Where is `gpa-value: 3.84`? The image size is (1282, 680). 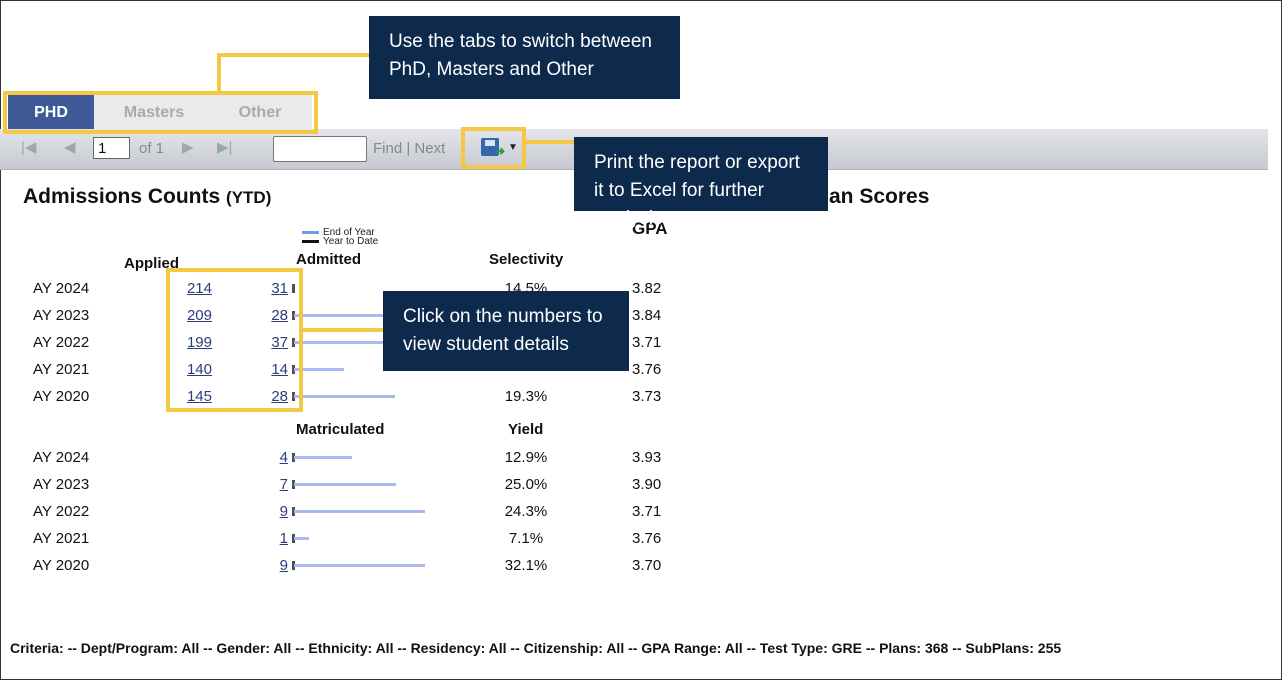 gpa-value: 3.84 is located at coordinates (647, 315).